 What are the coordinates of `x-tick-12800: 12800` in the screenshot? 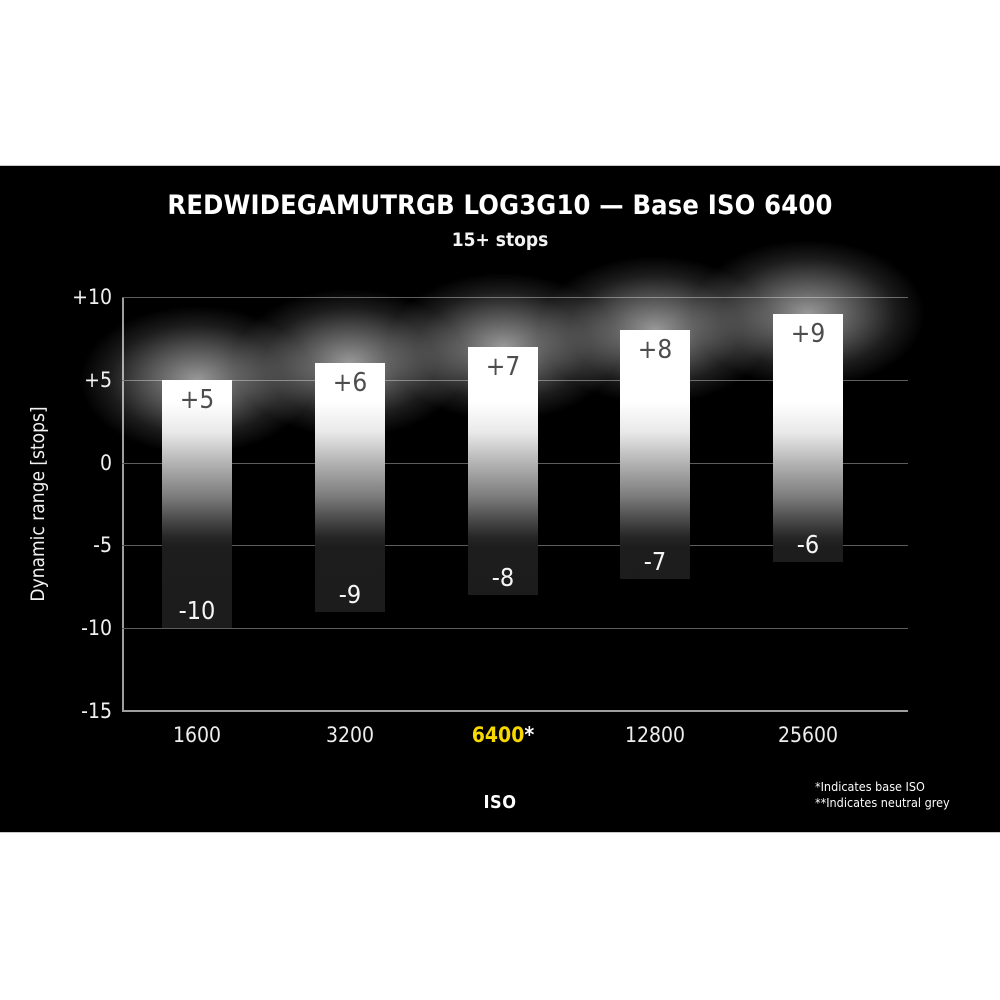 It's located at (655, 735).